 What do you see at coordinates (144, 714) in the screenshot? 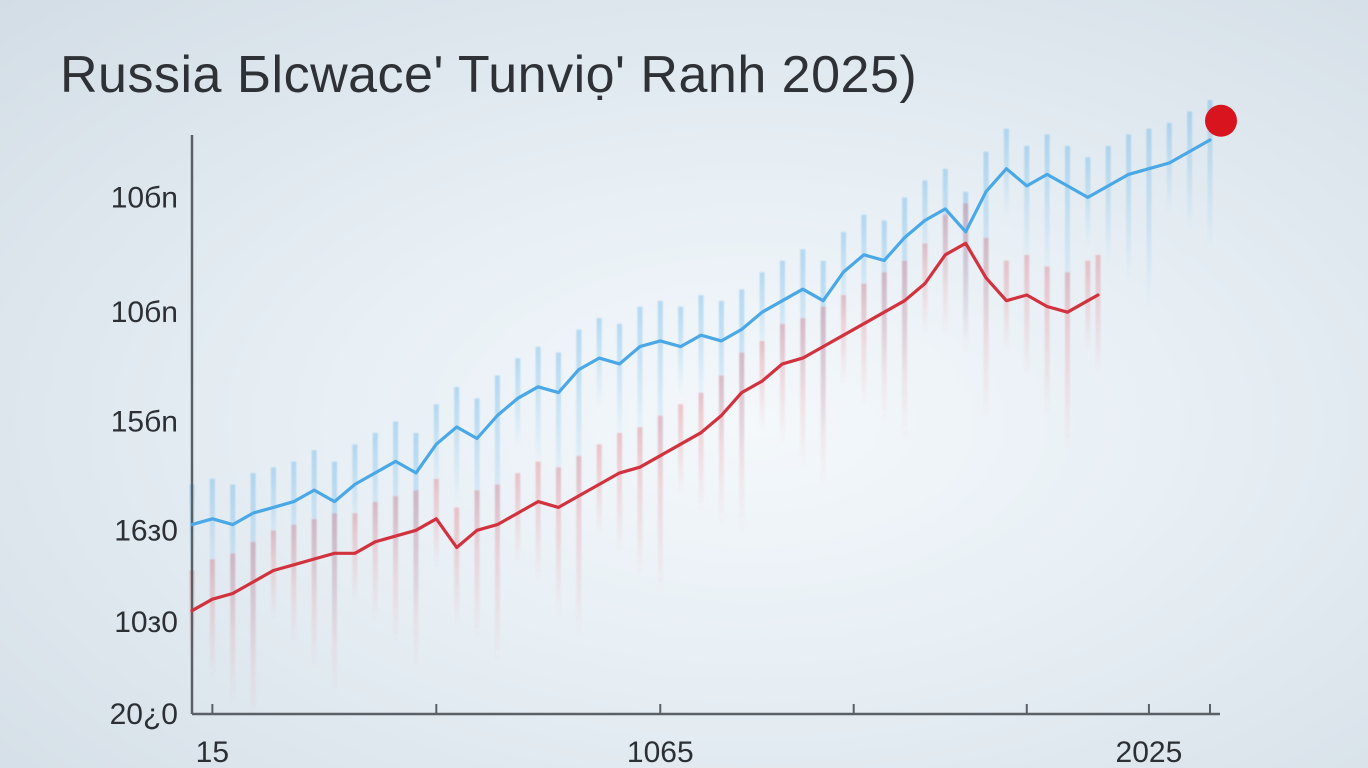
I see `y-tick-label: 20¿0` at bounding box center [144, 714].